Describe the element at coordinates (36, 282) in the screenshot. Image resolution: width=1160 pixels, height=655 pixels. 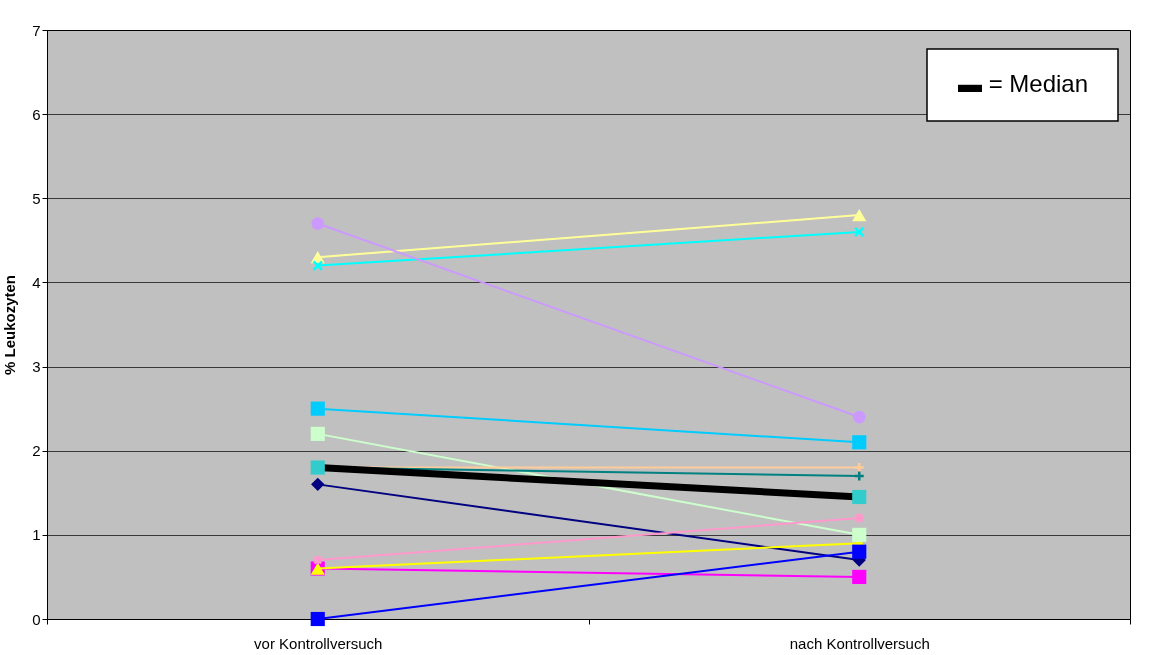
I see `y-tick-label: 4` at that location.